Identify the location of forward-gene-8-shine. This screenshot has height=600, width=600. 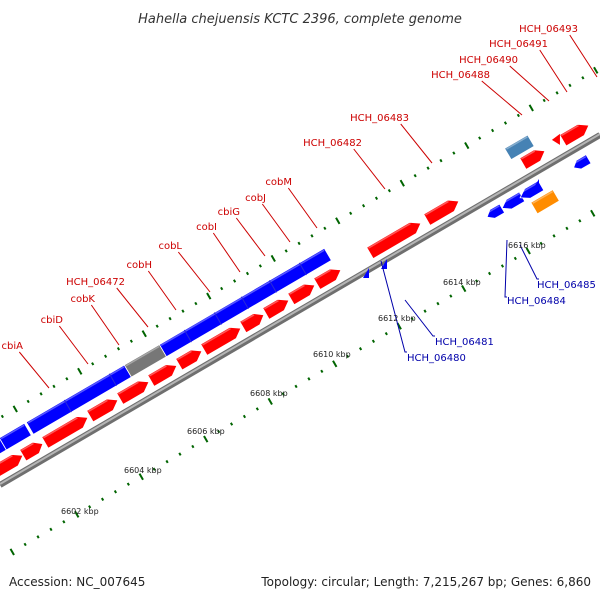
(216, 336).